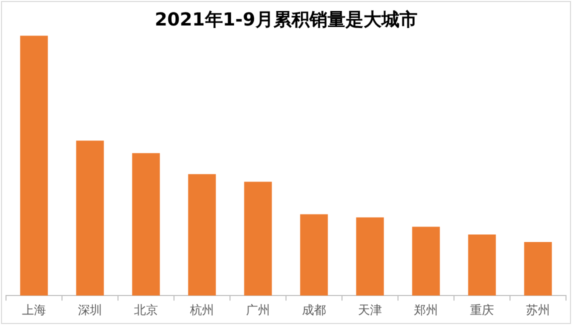  Describe the element at coordinates (90, 309) in the screenshot. I see `x-tick-label: 深圳` at that location.